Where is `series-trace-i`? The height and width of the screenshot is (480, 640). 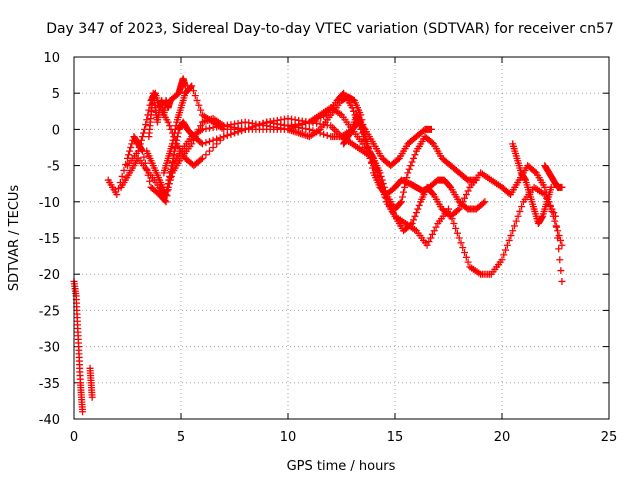 series-trace-i is located at coordinates (553, 176).